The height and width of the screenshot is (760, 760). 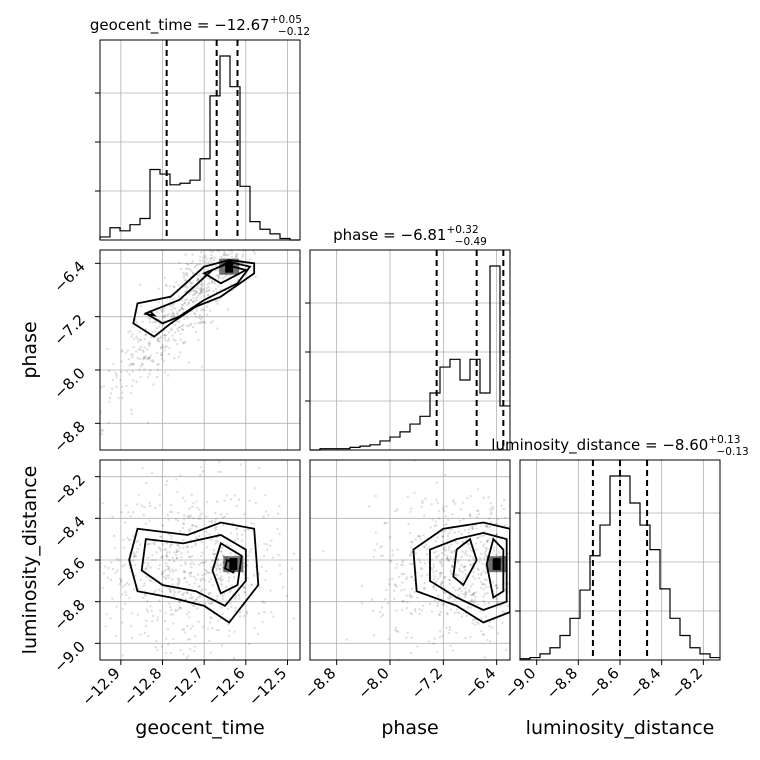 What do you see at coordinates (69, 573) in the screenshot?
I see `y-tick-label: −8.6` at bounding box center [69, 573].